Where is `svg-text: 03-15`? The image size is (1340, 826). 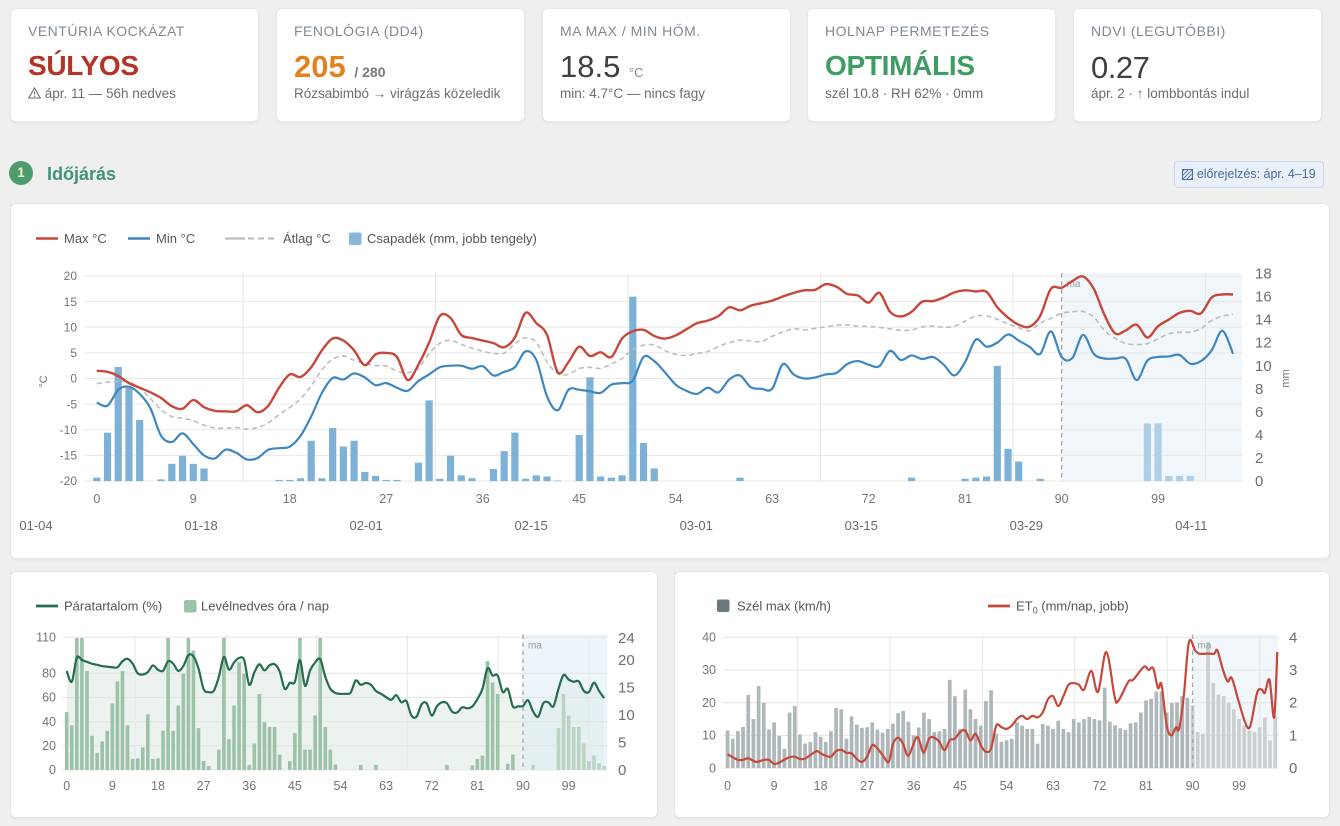
svg-text: 03-15 is located at coordinates (861, 525).